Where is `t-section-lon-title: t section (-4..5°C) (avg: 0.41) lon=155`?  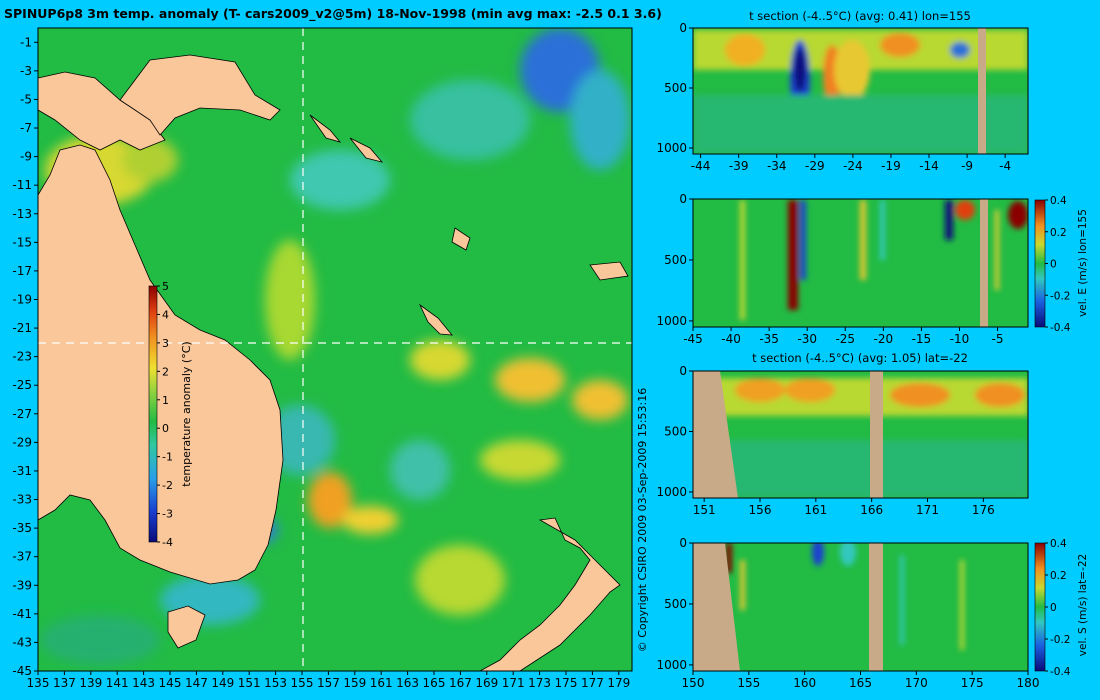 t-section-lon-title: t section (-4..5°C) (avg: 0.41) lon=155 is located at coordinates (860, 16).